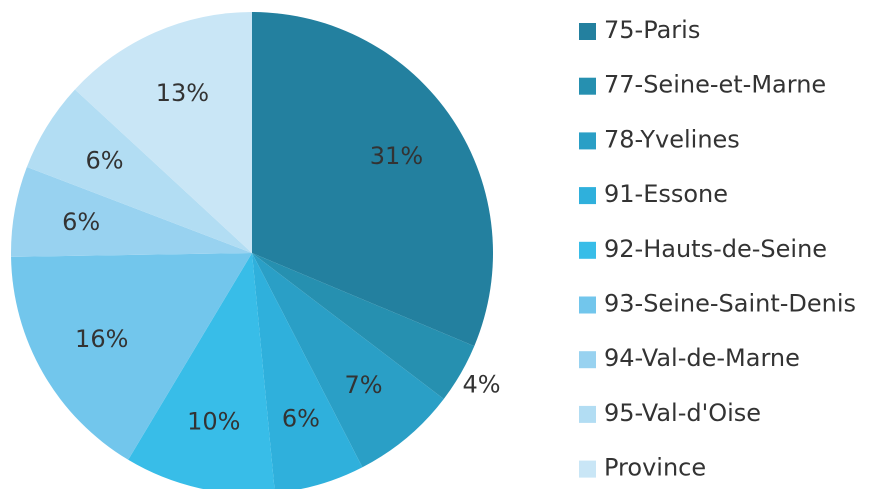 This screenshot has width=889, height=489. Describe the element at coordinates (482, 385) in the screenshot. I see `slice-label: 4%` at that location.